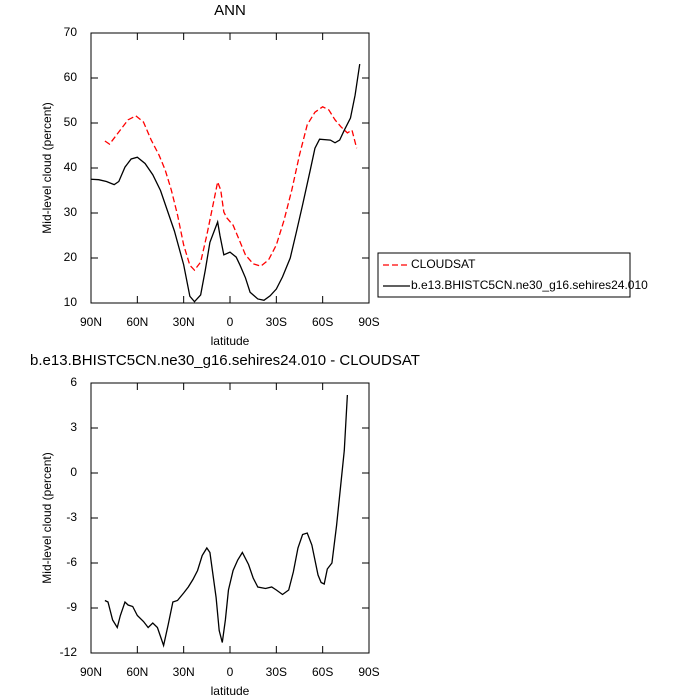  What do you see at coordinates (71, 302) in the screenshot?
I see `y-tick-label: 10` at bounding box center [71, 302].